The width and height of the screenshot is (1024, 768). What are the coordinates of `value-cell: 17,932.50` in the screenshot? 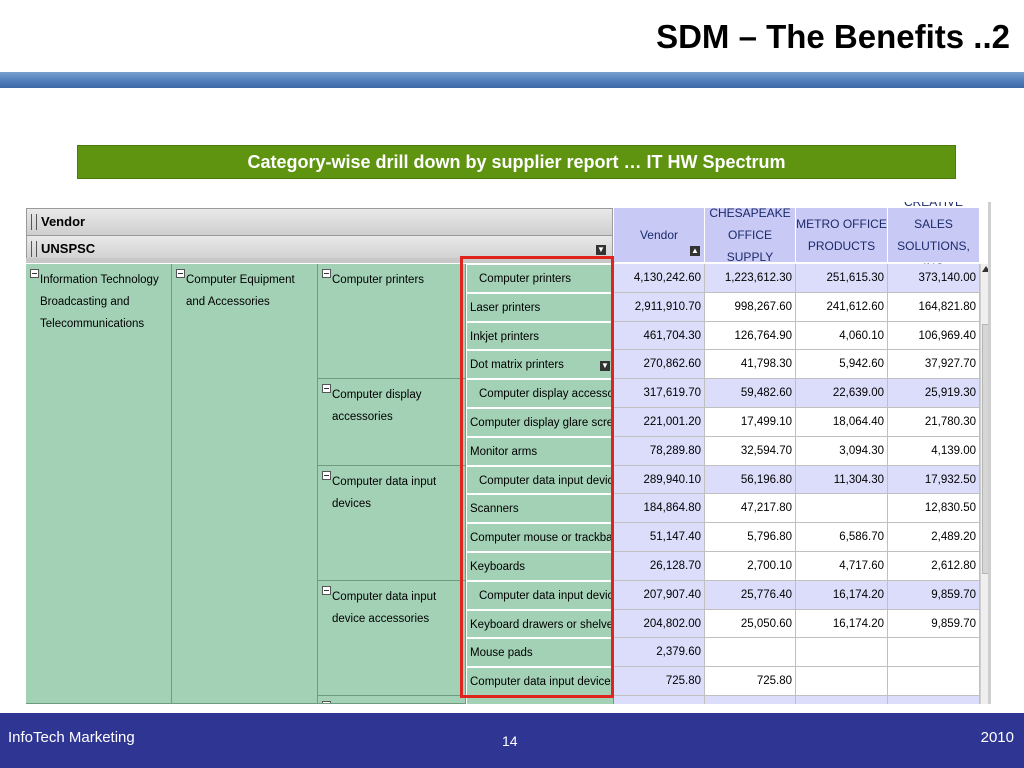 It's located at (934, 480).